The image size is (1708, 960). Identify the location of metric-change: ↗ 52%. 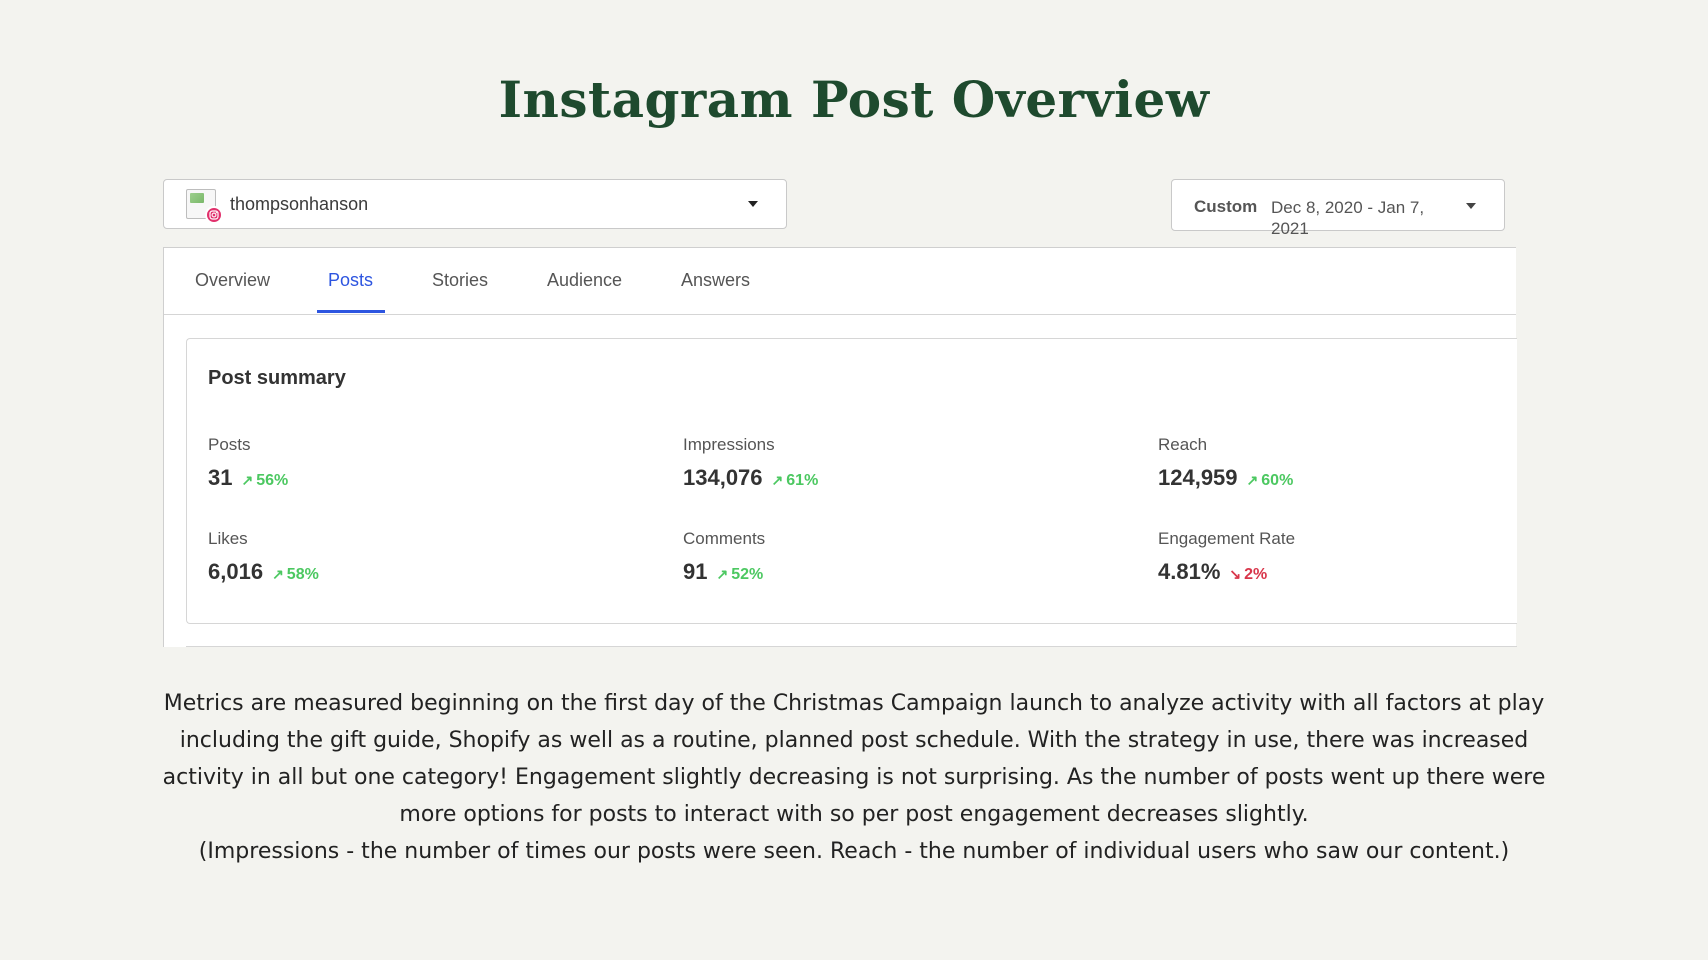
(740, 574).